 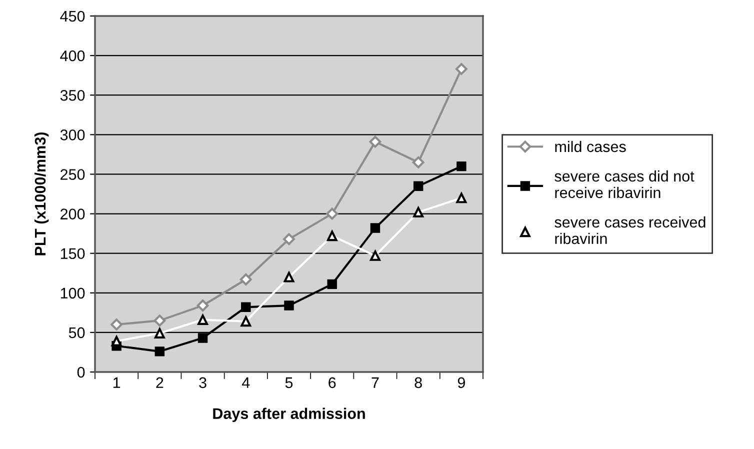 I want to click on x-tick-label: 2, so click(x=160, y=382).